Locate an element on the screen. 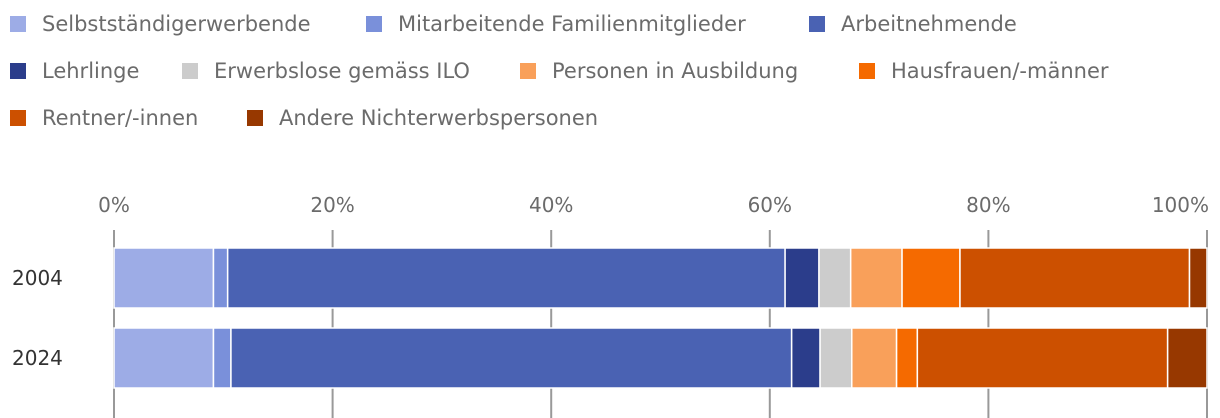  x-tick-label: 0% is located at coordinates (114, 205).